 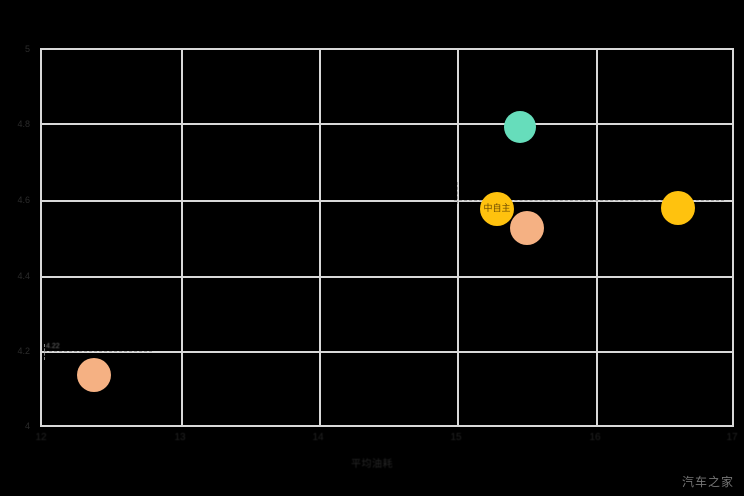 I want to click on y-tick-label-4: 4.2, so click(x=23, y=351).